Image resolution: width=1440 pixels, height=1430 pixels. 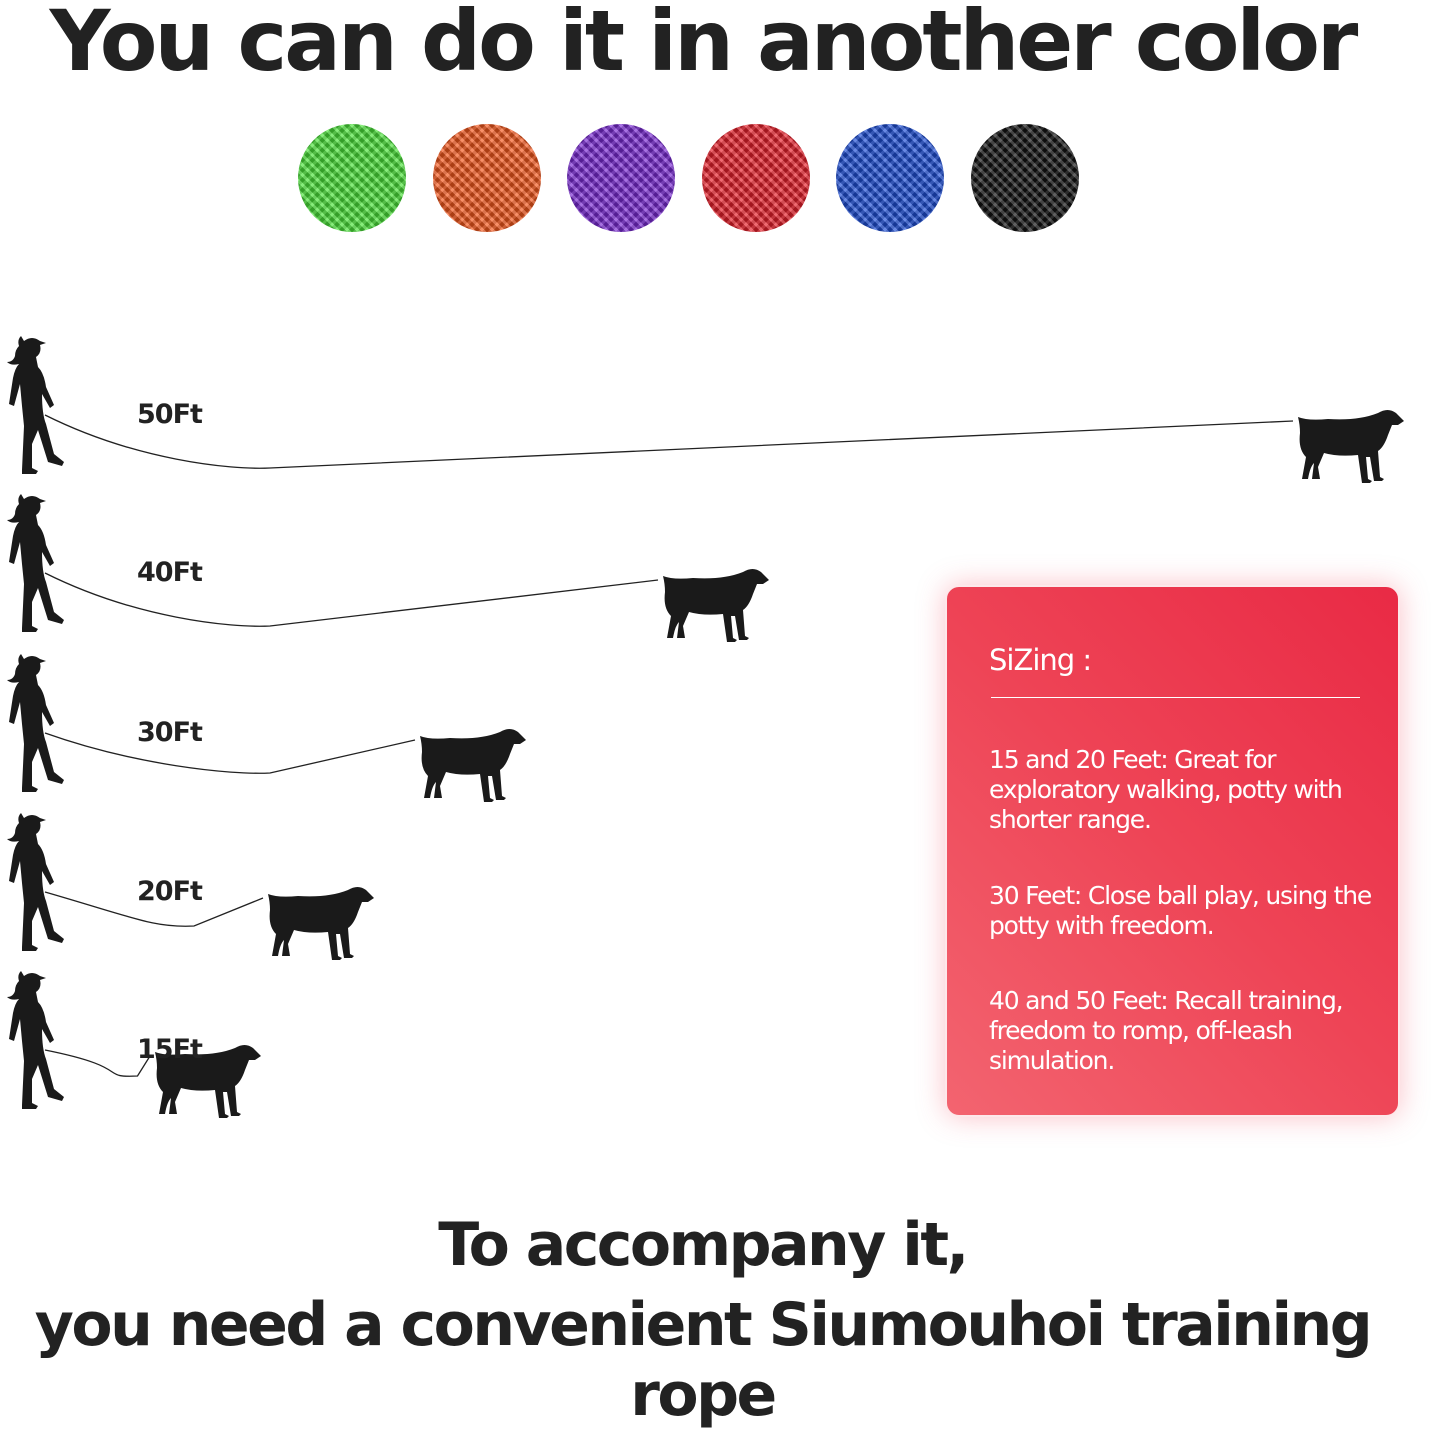 What do you see at coordinates (170, 572) in the screenshot?
I see `length-label: 40Ft` at bounding box center [170, 572].